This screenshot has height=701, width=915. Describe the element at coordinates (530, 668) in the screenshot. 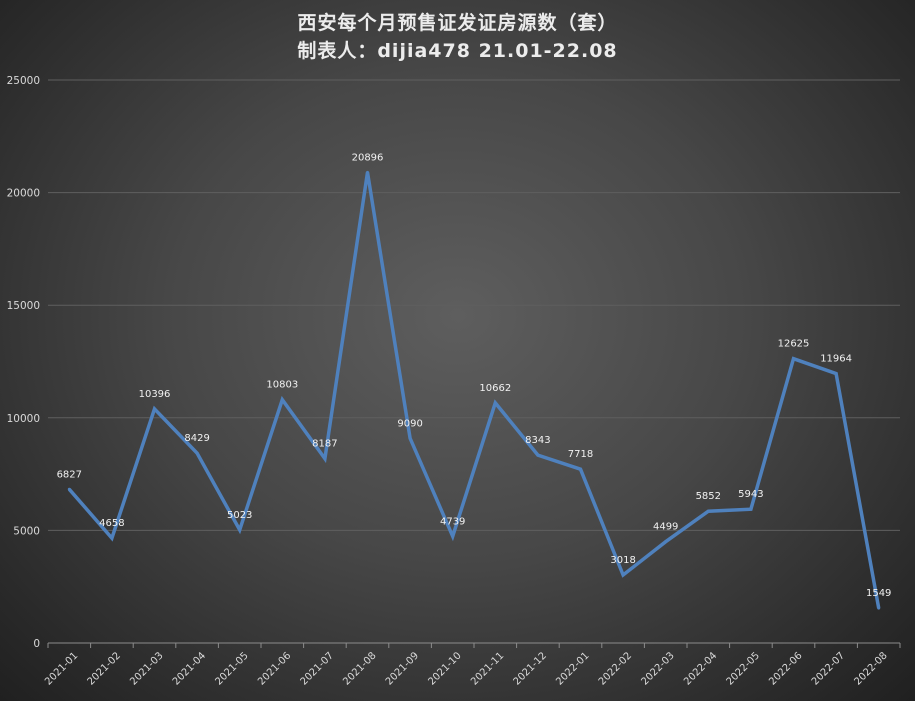

I see `x-tick-label: 2021-12` at that location.